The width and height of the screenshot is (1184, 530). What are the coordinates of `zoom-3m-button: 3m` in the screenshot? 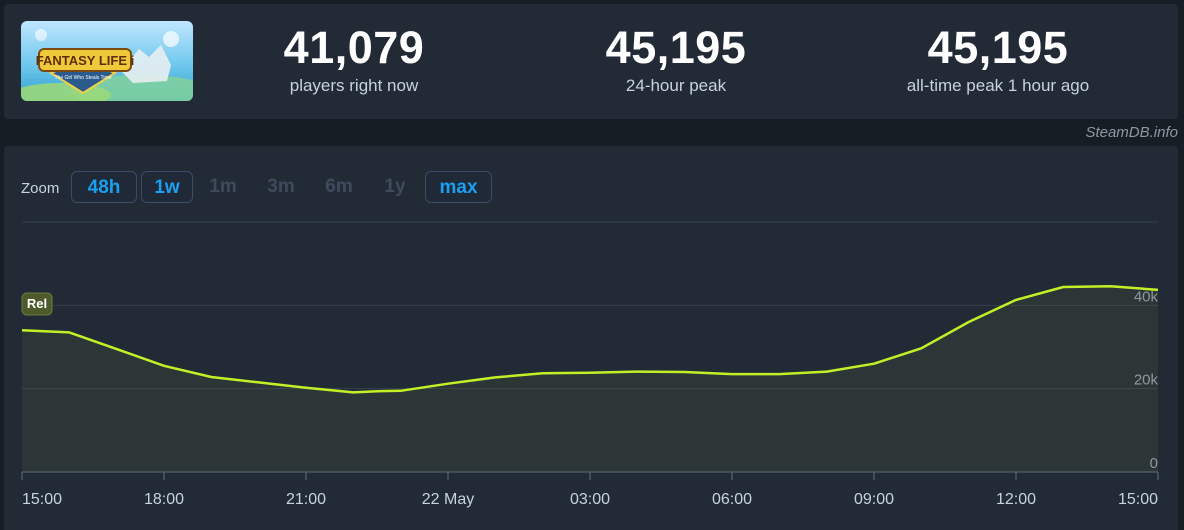 It's located at (281, 186).